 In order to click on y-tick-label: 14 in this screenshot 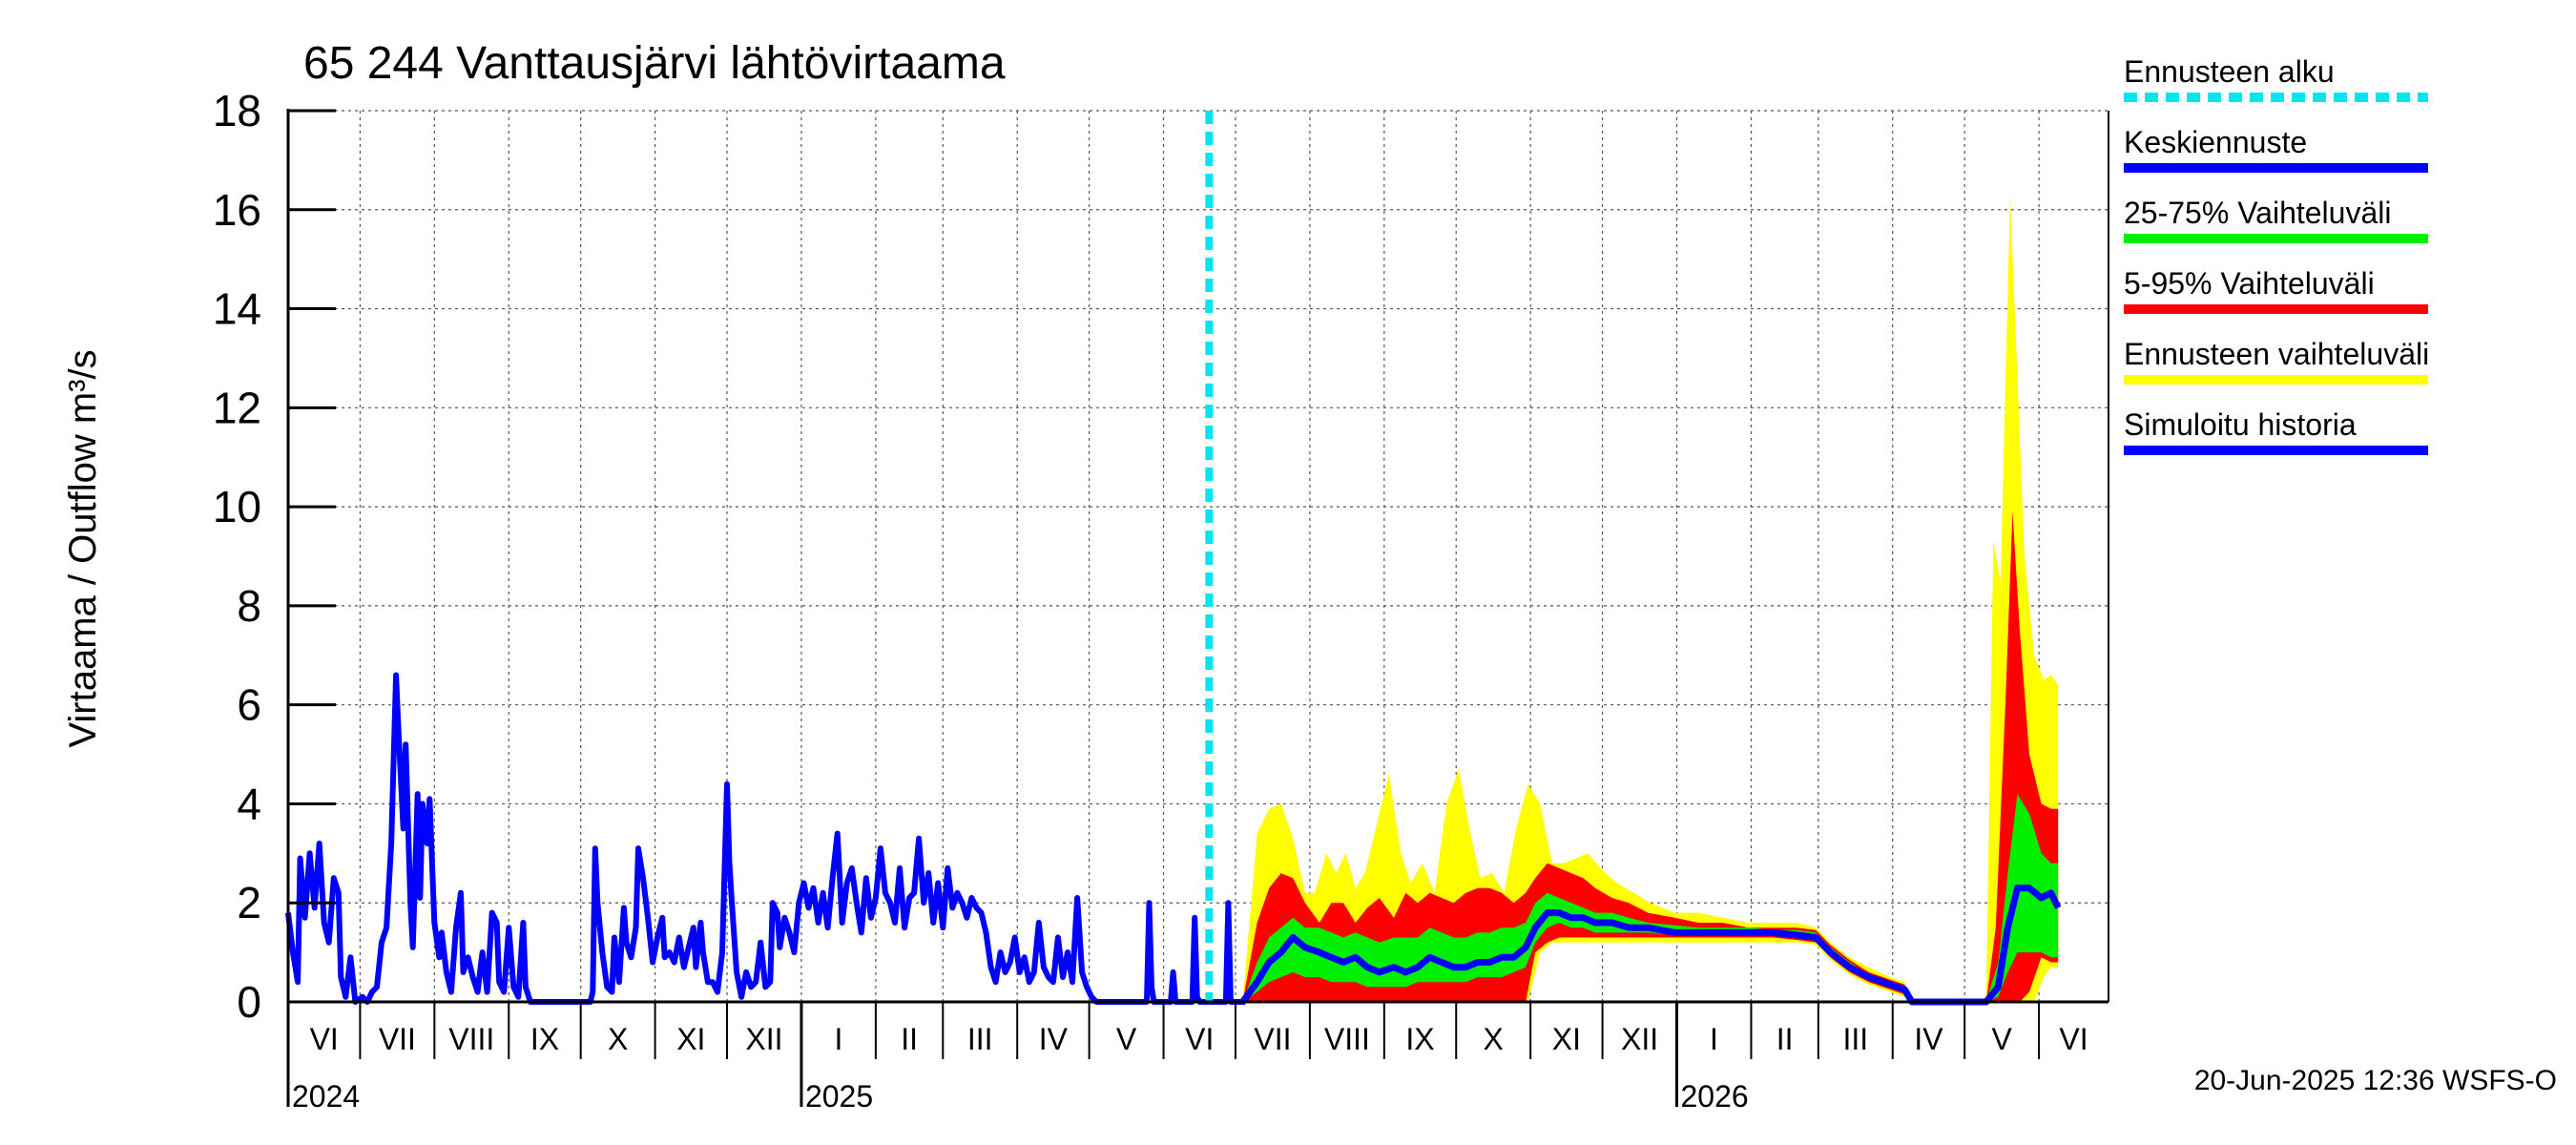, I will do `click(237, 309)`.